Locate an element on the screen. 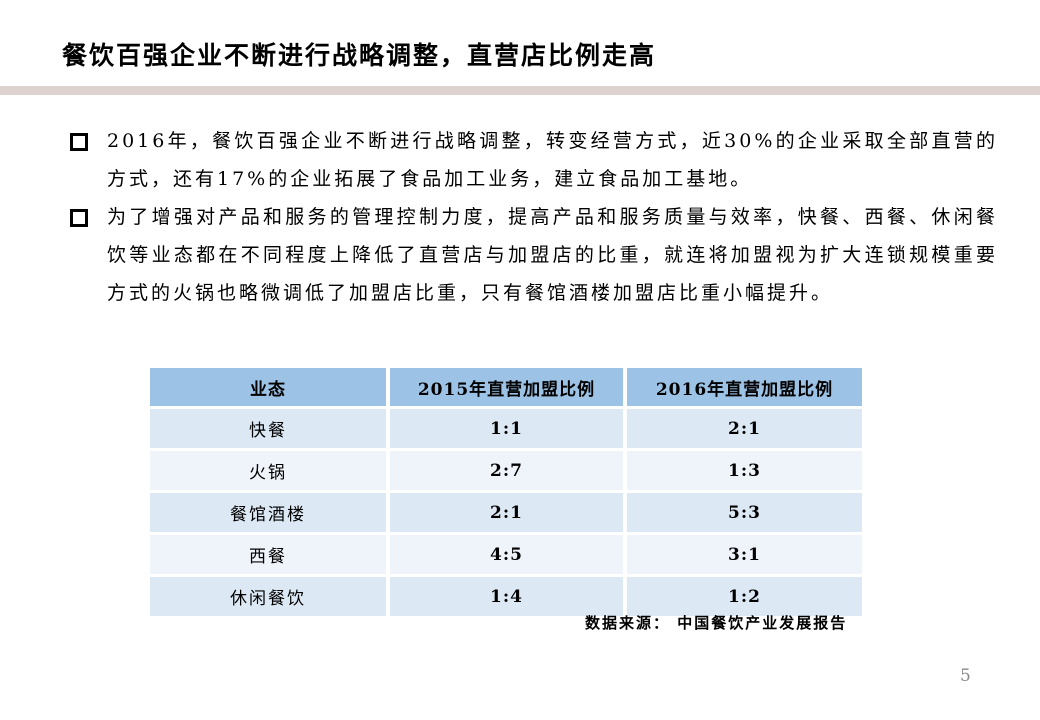  cell-2015-ratio: 4:5 is located at coordinates (506, 554).